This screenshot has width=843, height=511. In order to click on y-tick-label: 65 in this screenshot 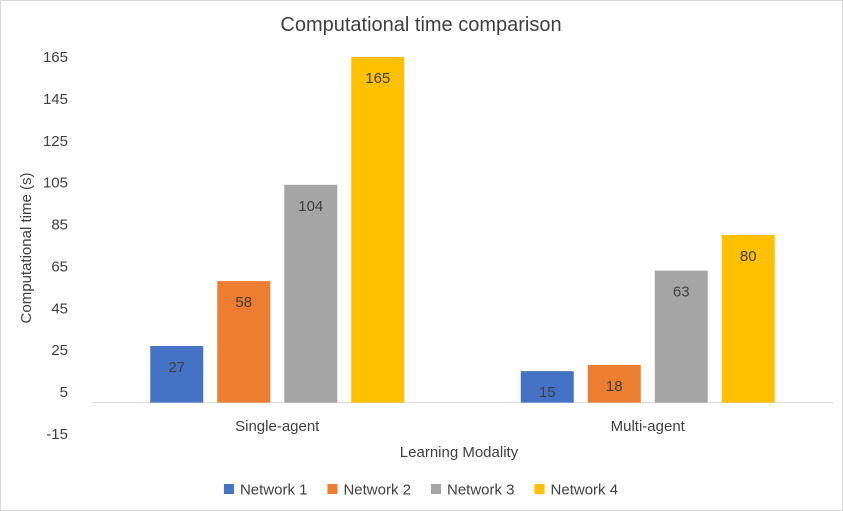, I will do `click(59, 266)`.